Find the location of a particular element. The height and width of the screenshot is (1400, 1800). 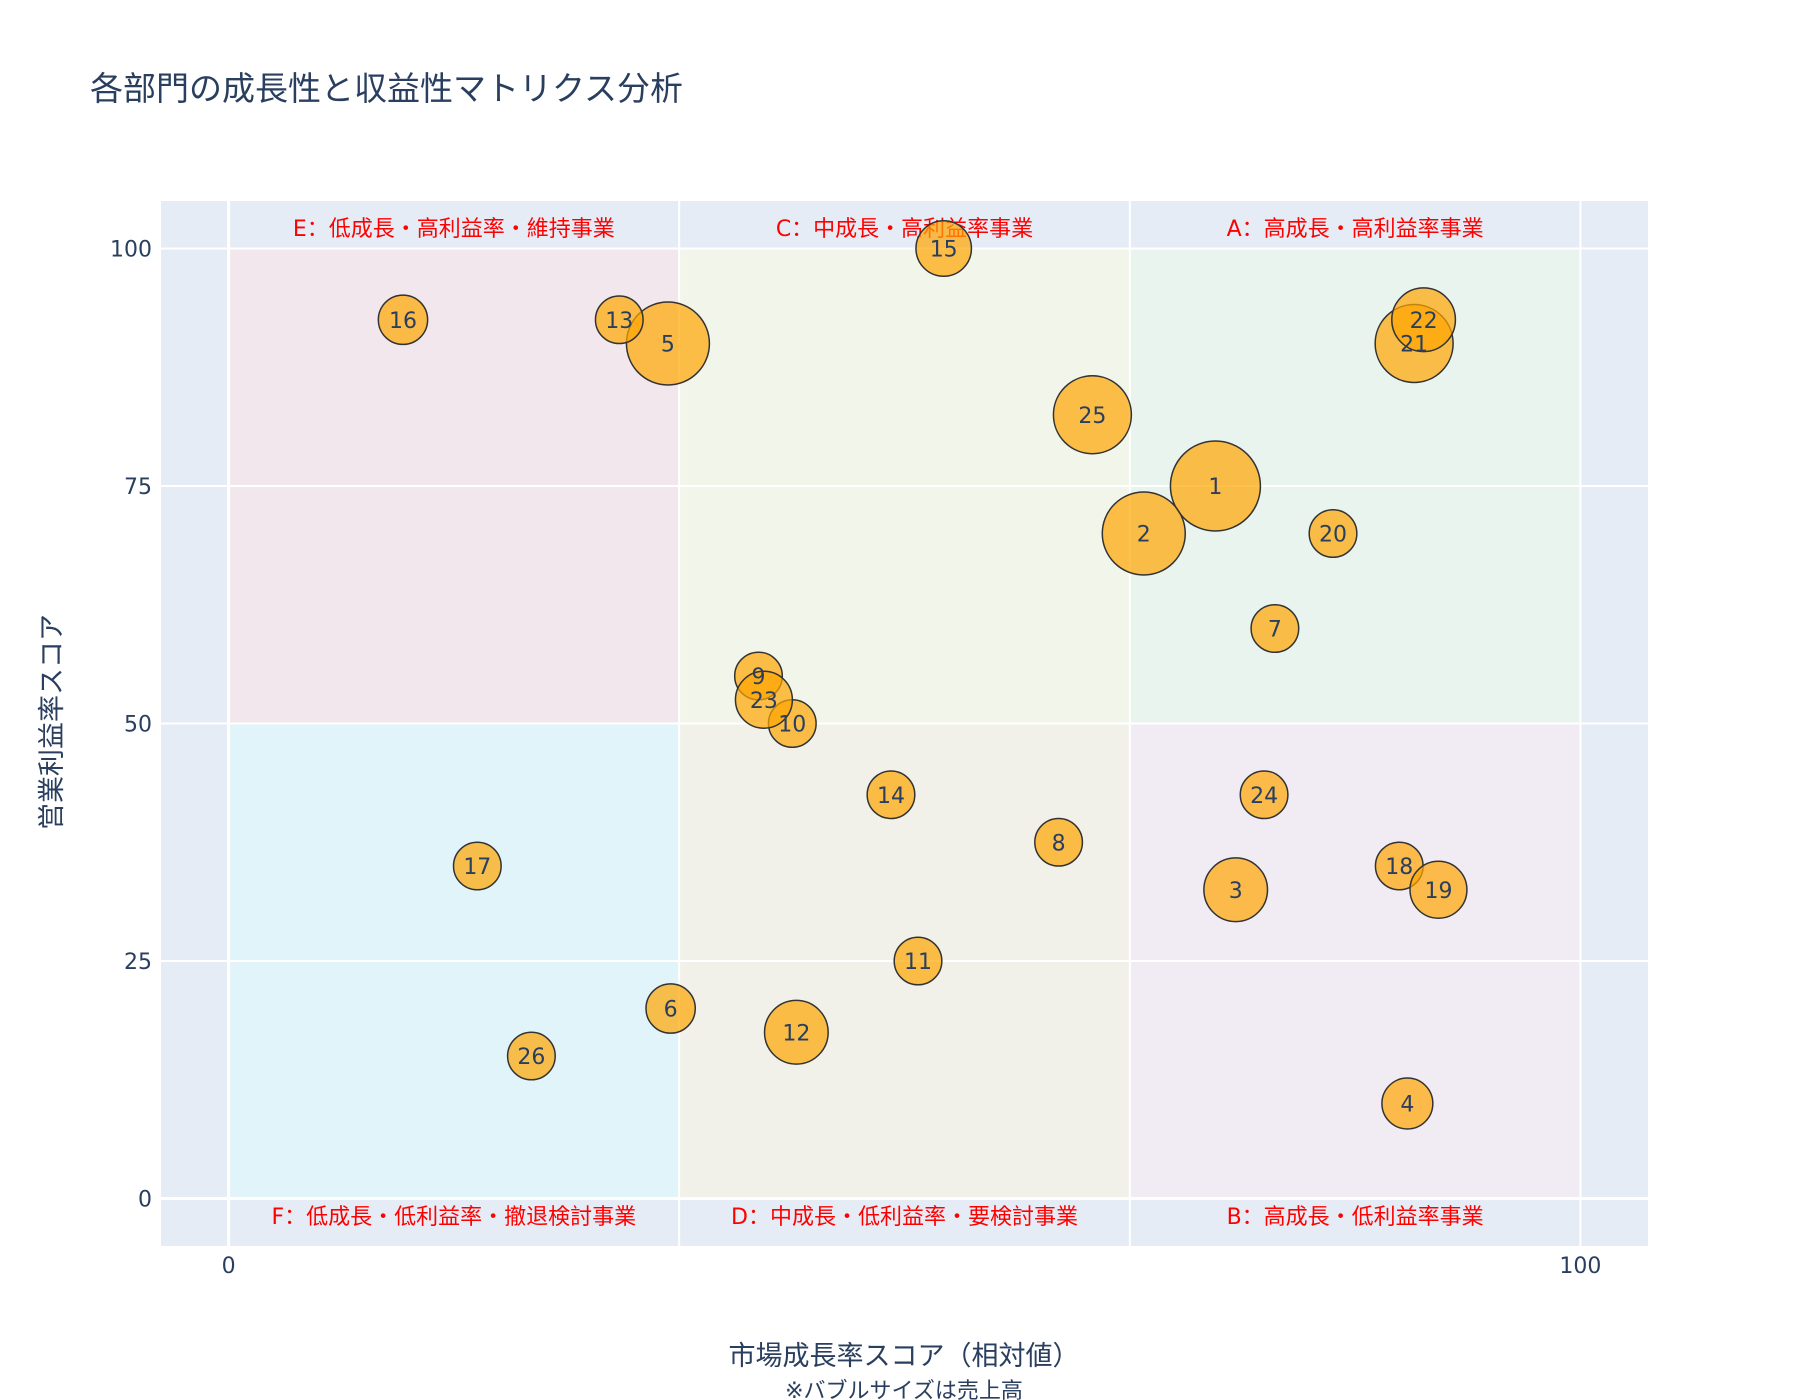

x-tick-label: 100 is located at coordinates (1580, 1266).